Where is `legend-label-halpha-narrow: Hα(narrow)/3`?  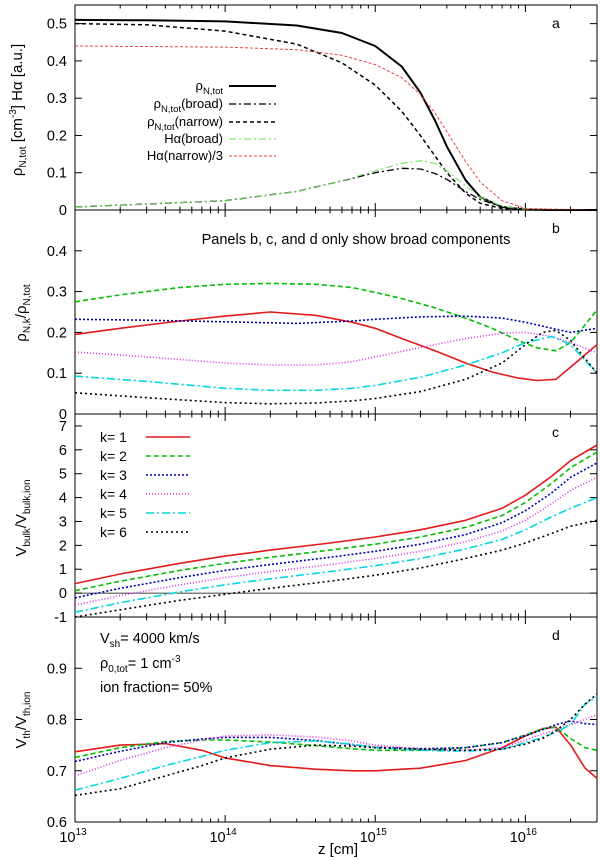
legend-label-halpha-narrow: Hα(narrow)/3 is located at coordinates (185, 155).